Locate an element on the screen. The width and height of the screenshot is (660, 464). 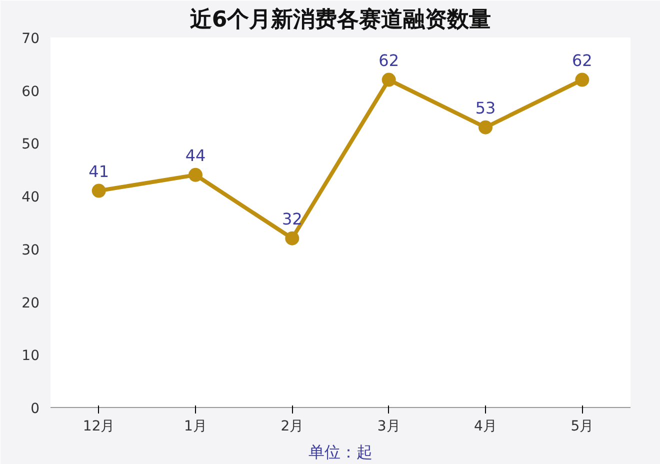
y-tick-label: 20 is located at coordinates (31, 303).